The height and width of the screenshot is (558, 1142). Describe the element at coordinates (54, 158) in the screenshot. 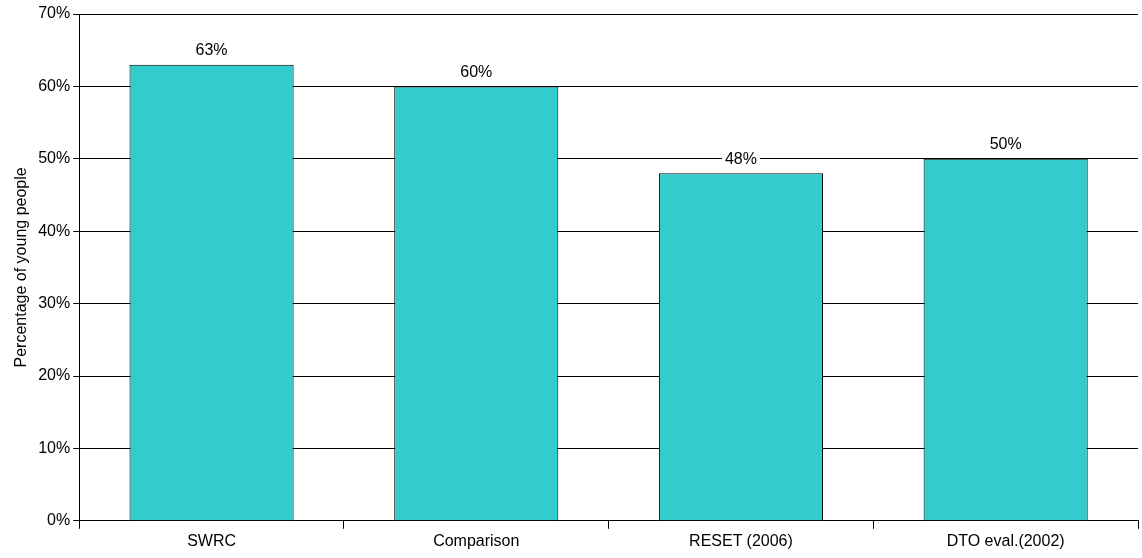

I see `y-tick-label: 50%` at that location.